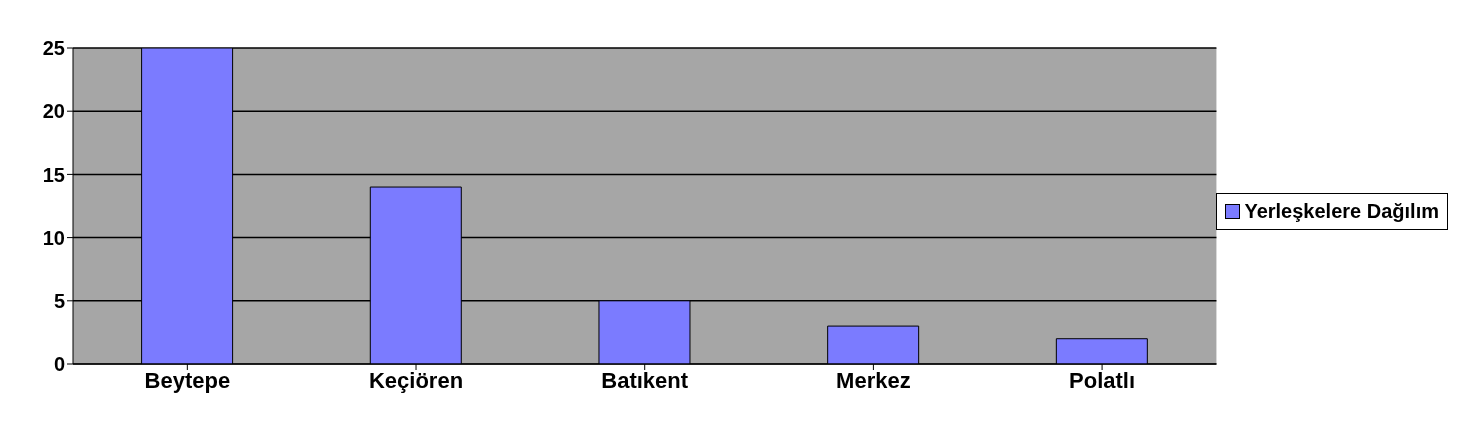  What do you see at coordinates (1341, 211) in the screenshot?
I see `legend-label: Yerleşkelere Dağılım` at bounding box center [1341, 211].